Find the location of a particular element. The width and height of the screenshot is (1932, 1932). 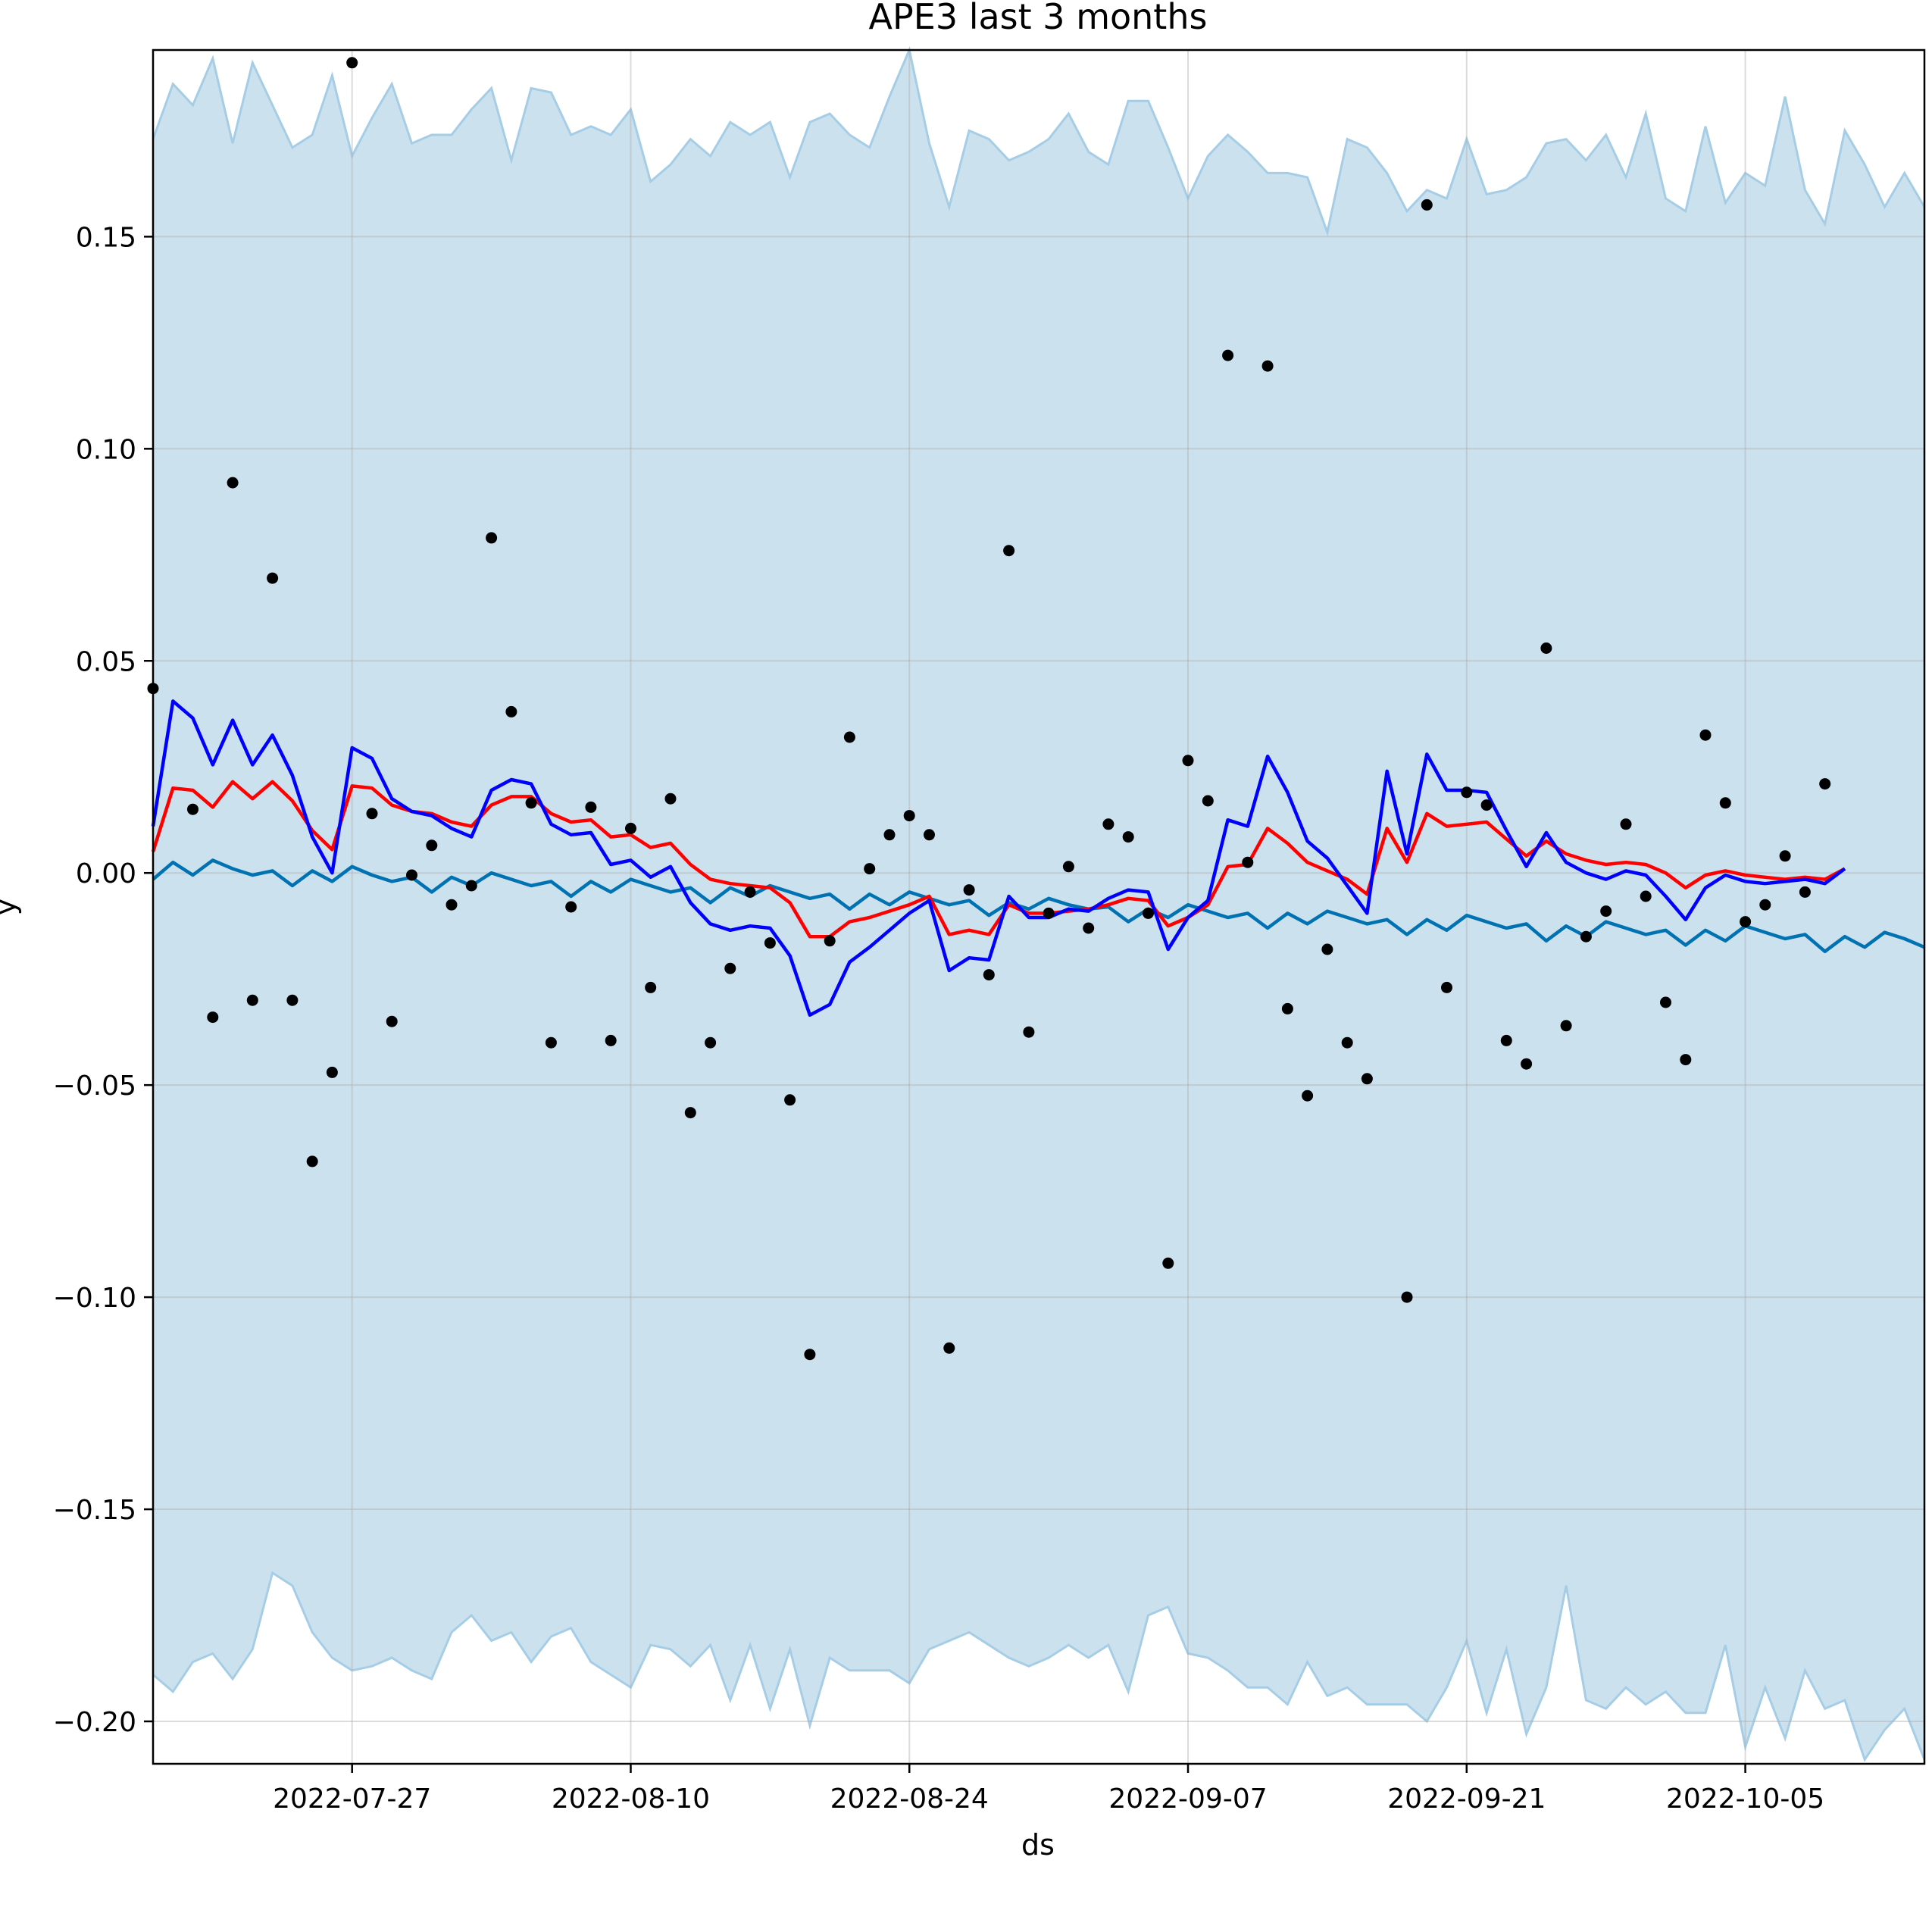

chart-title: APE3 last 3 months is located at coordinates (1038, 18).